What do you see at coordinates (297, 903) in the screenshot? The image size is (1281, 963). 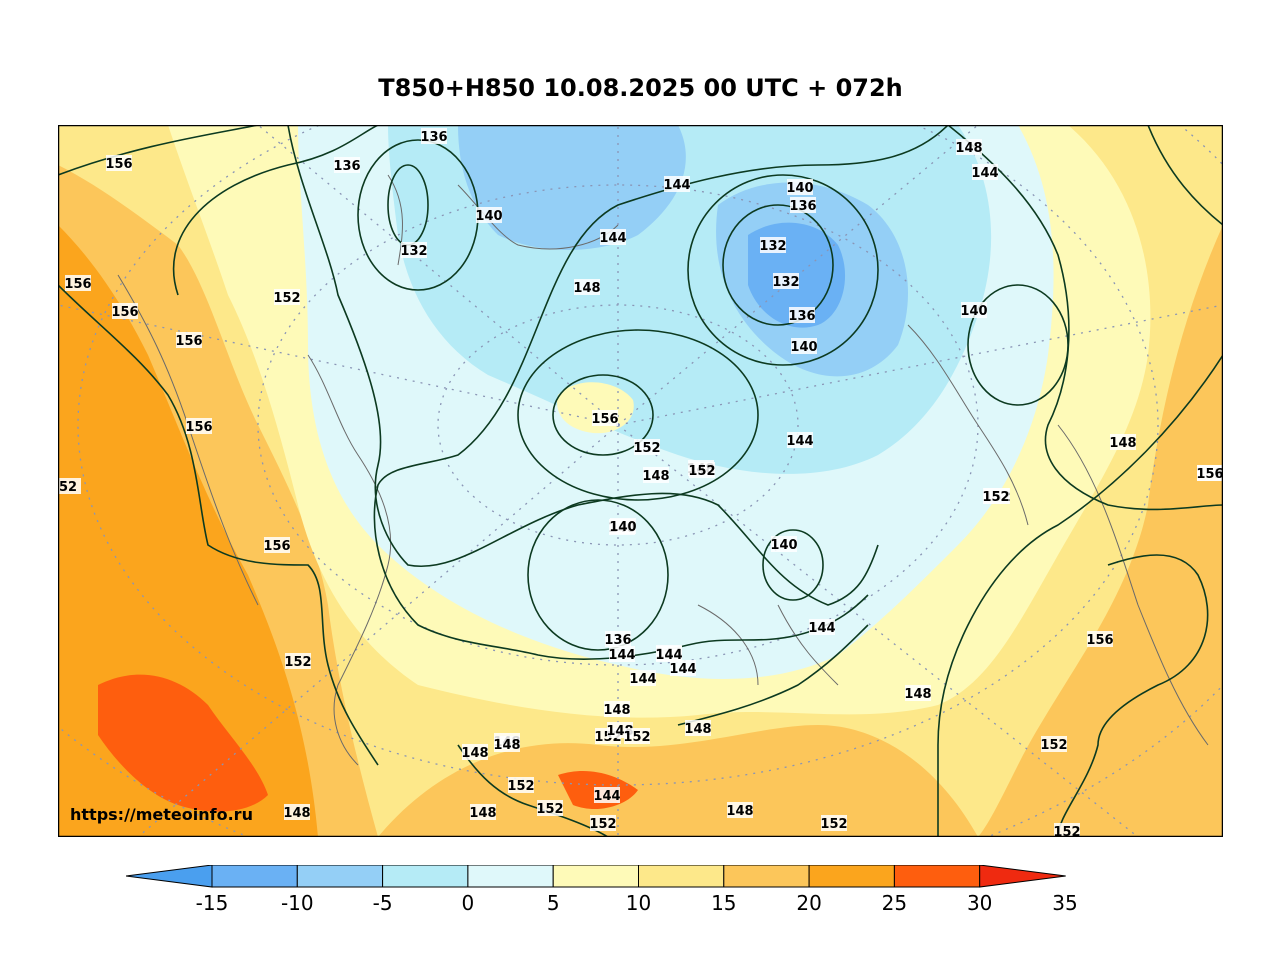 I see `colorbar-tick-label: -10` at bounding box center [297, 903].